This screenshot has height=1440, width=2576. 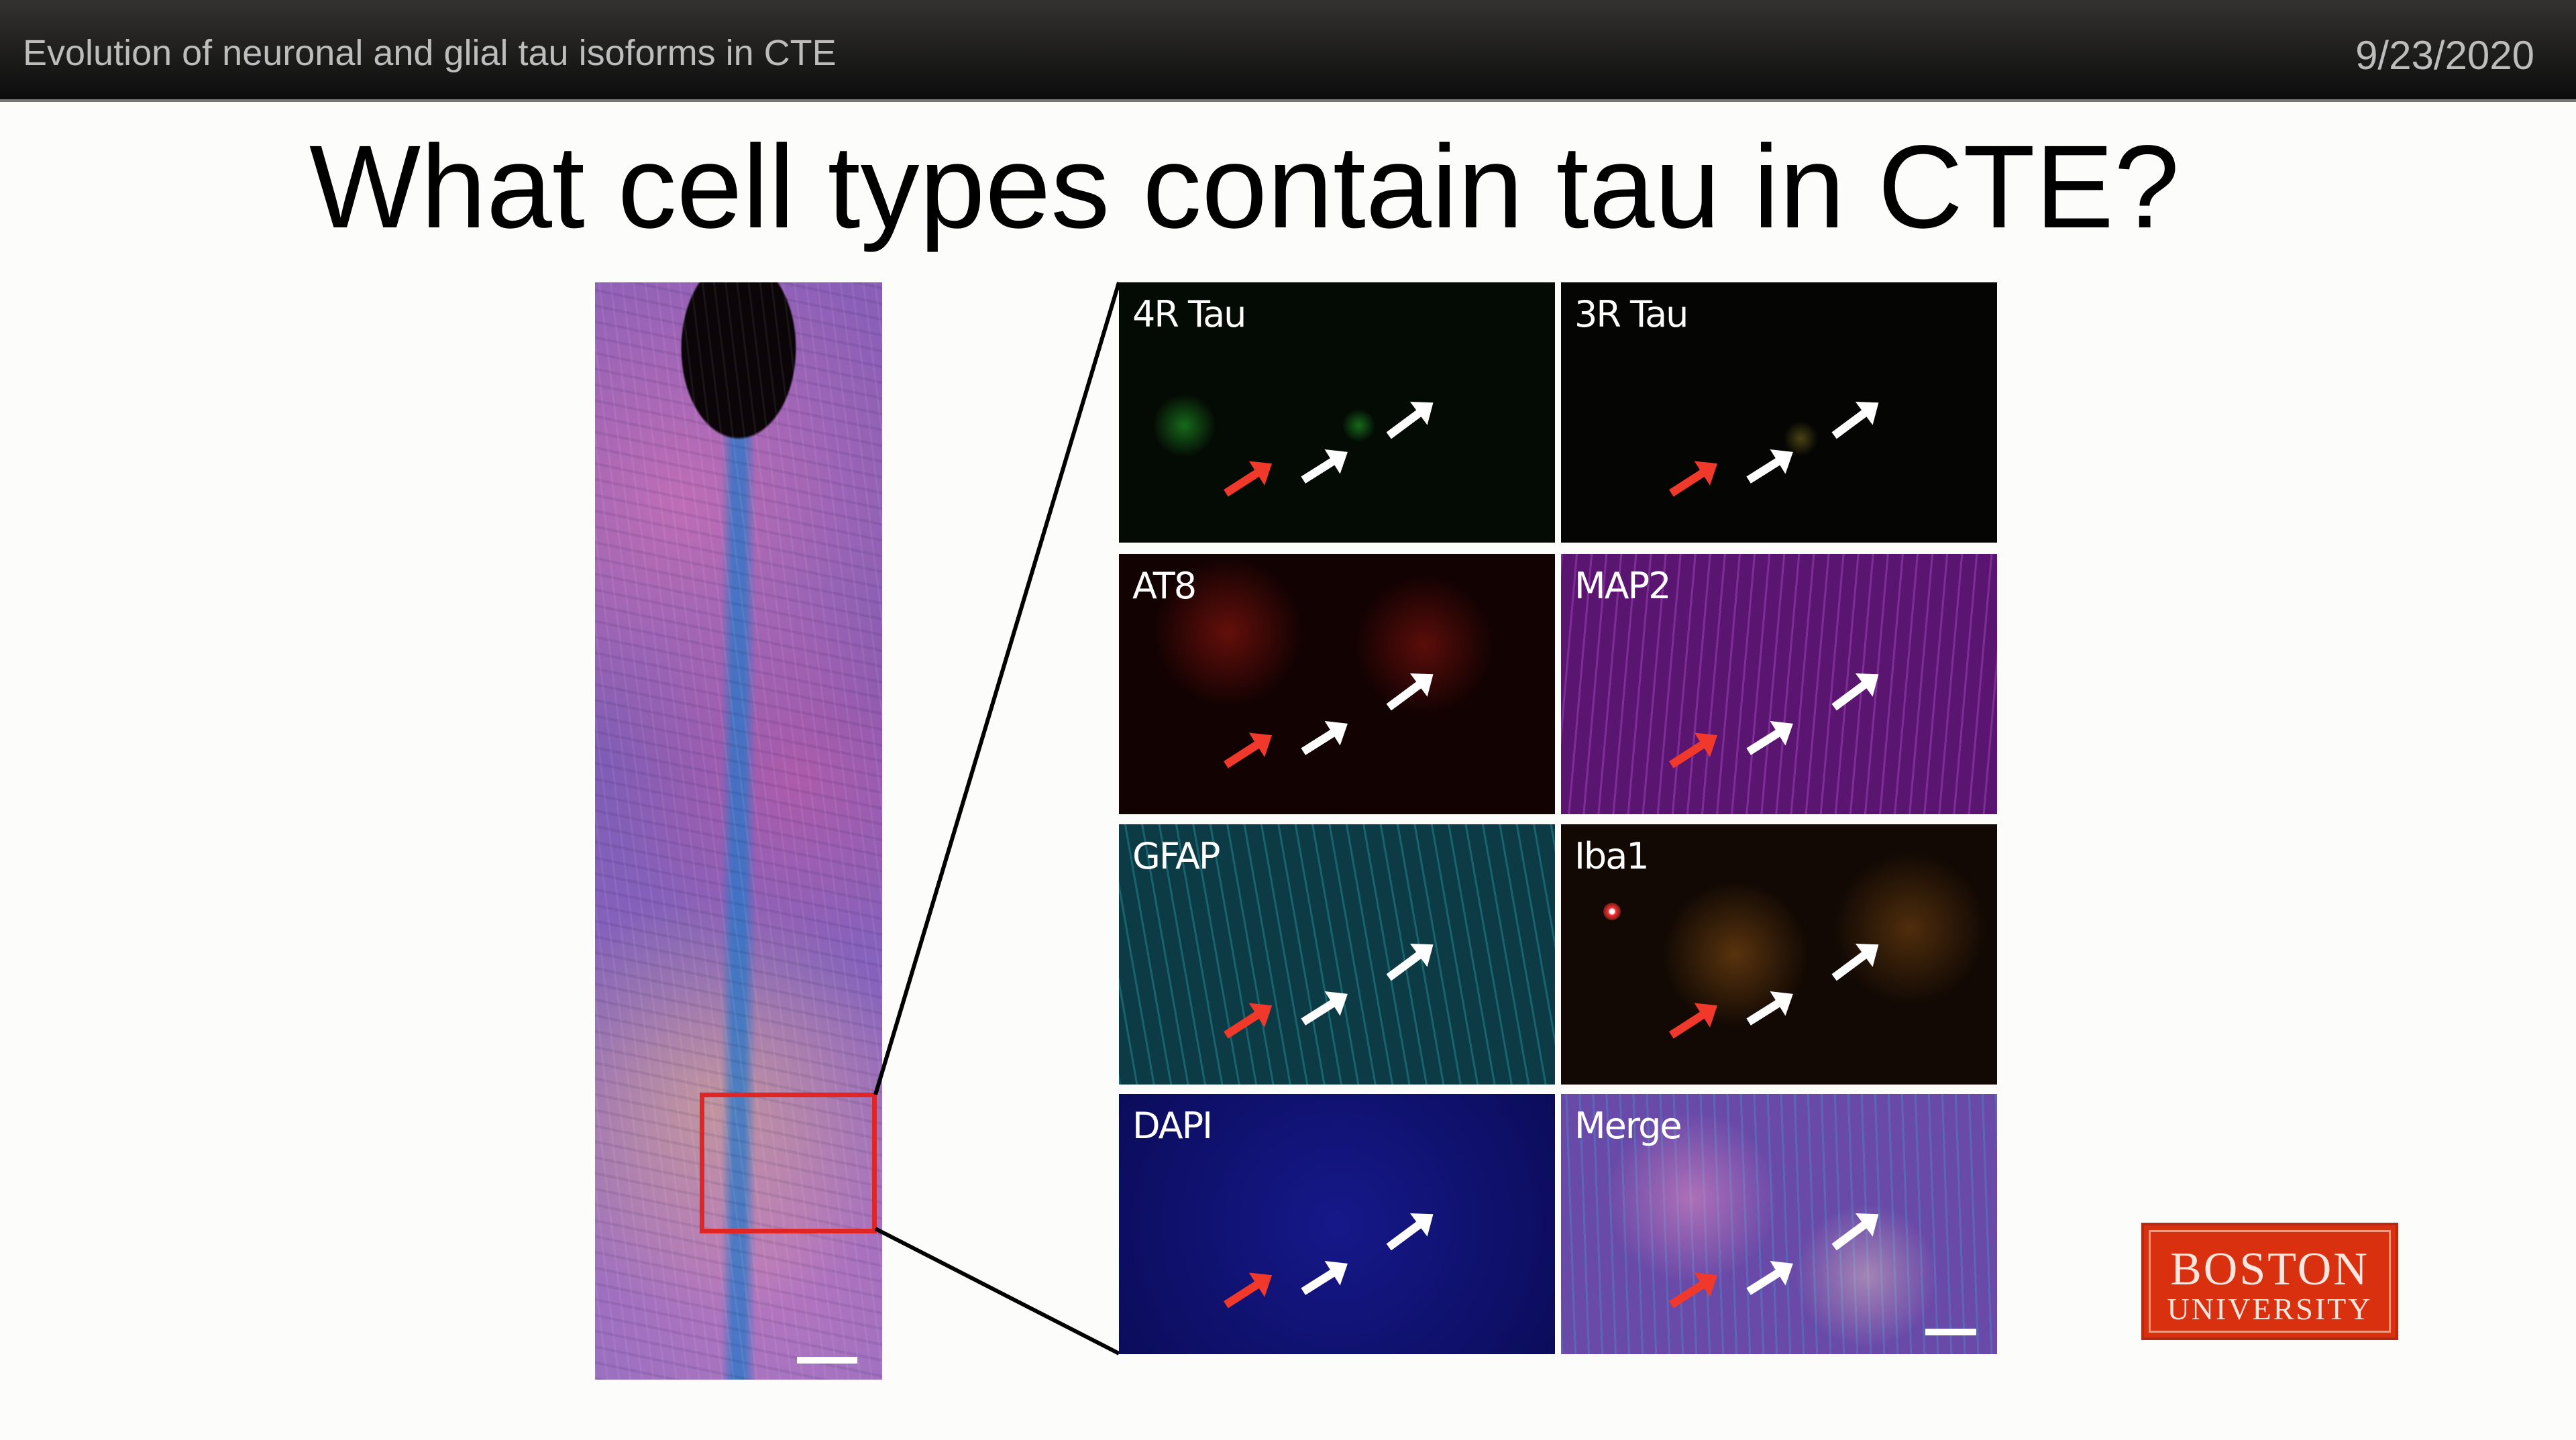 I want to click on panel-3r-tau: 3R Tau, so click(x=1779, y=412).